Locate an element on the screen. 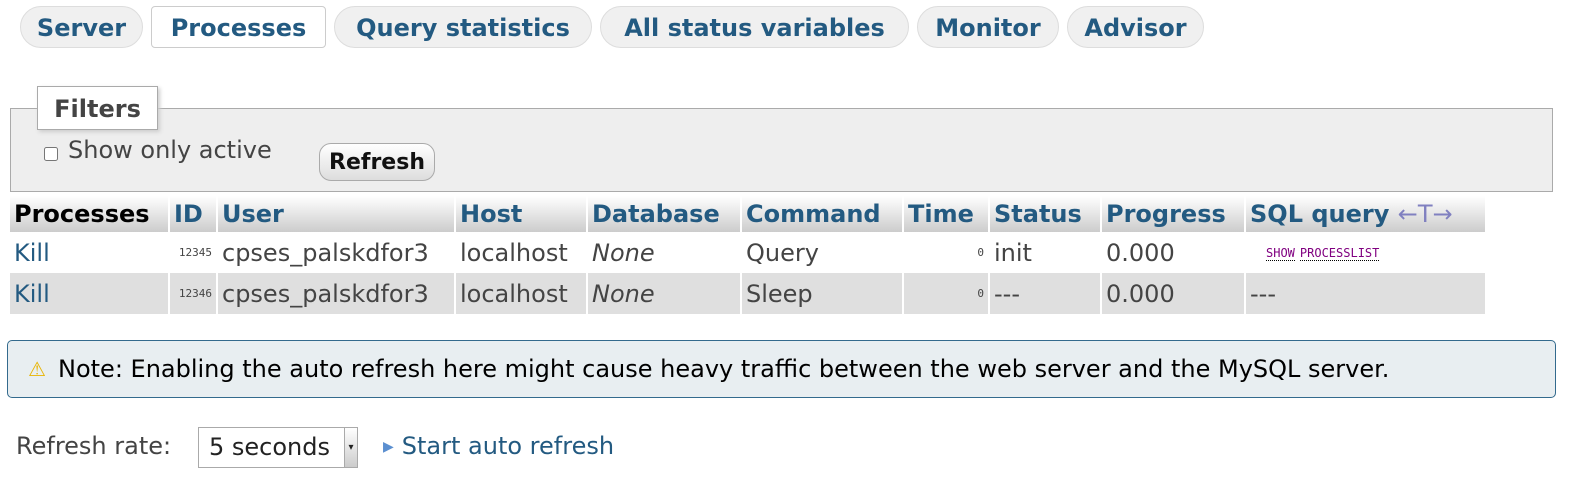 The width and height of the screenshot is (1593, 484). process-id: 12346 is located at coordinates (193, 293).